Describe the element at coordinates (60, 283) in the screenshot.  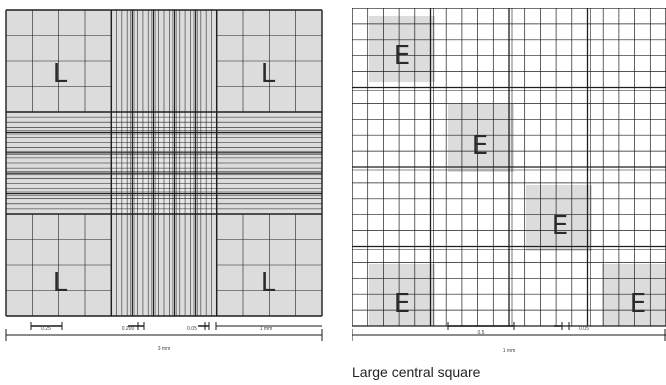
I see `corner-letter-bottom-left: L` at that location.